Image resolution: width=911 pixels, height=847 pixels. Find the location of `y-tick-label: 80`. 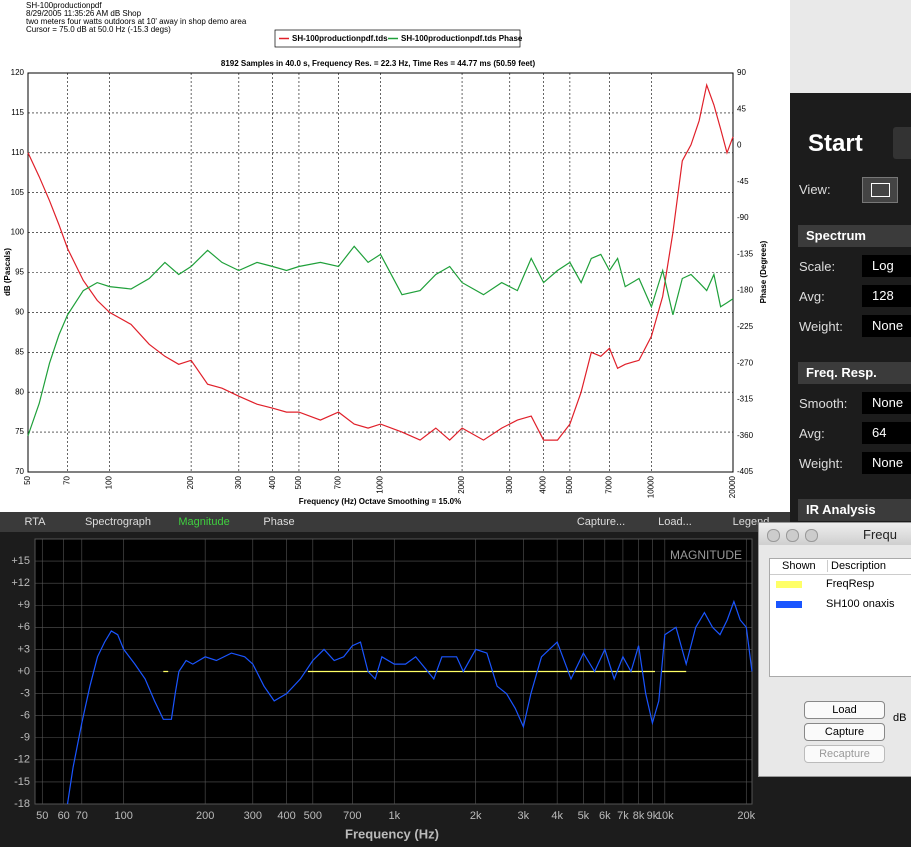

y-tick-label: 80 is located at coordinates (19, 391).